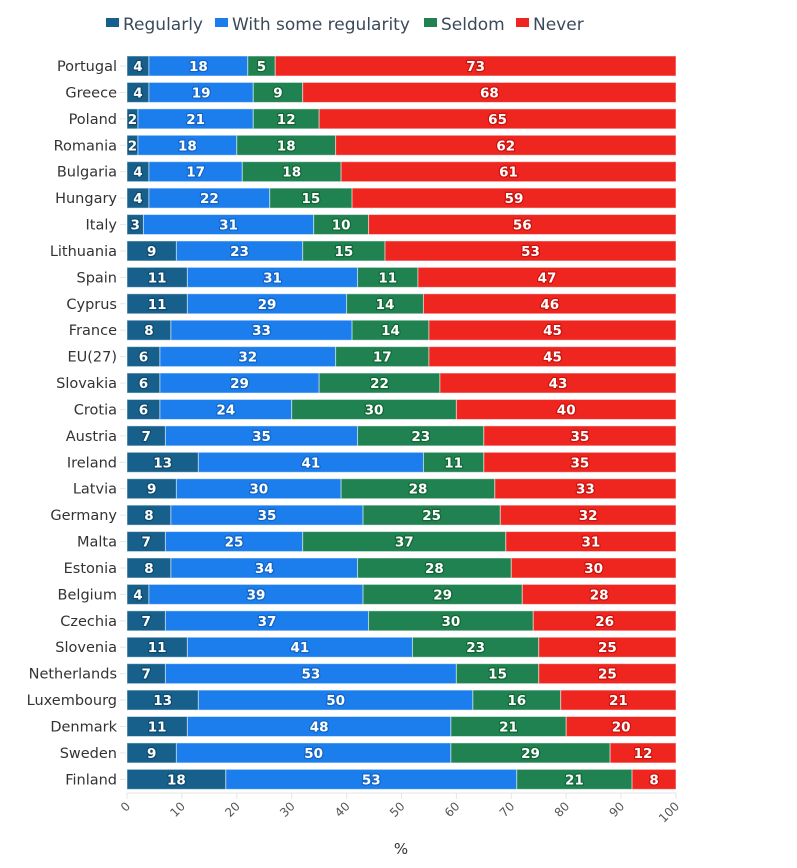  What do you see at coordinates (562, 809) in the screenshot?
I see `x-tick-label: 80` at bounding box center [562, 809].